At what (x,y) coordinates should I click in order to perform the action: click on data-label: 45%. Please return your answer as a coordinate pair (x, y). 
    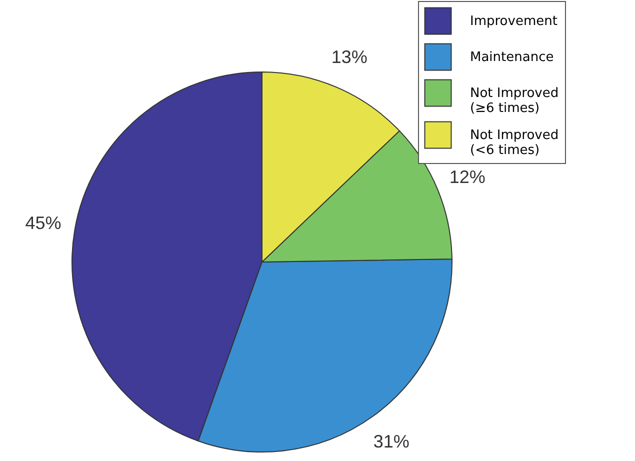
    Looking at the image, I should click on (43, 223).